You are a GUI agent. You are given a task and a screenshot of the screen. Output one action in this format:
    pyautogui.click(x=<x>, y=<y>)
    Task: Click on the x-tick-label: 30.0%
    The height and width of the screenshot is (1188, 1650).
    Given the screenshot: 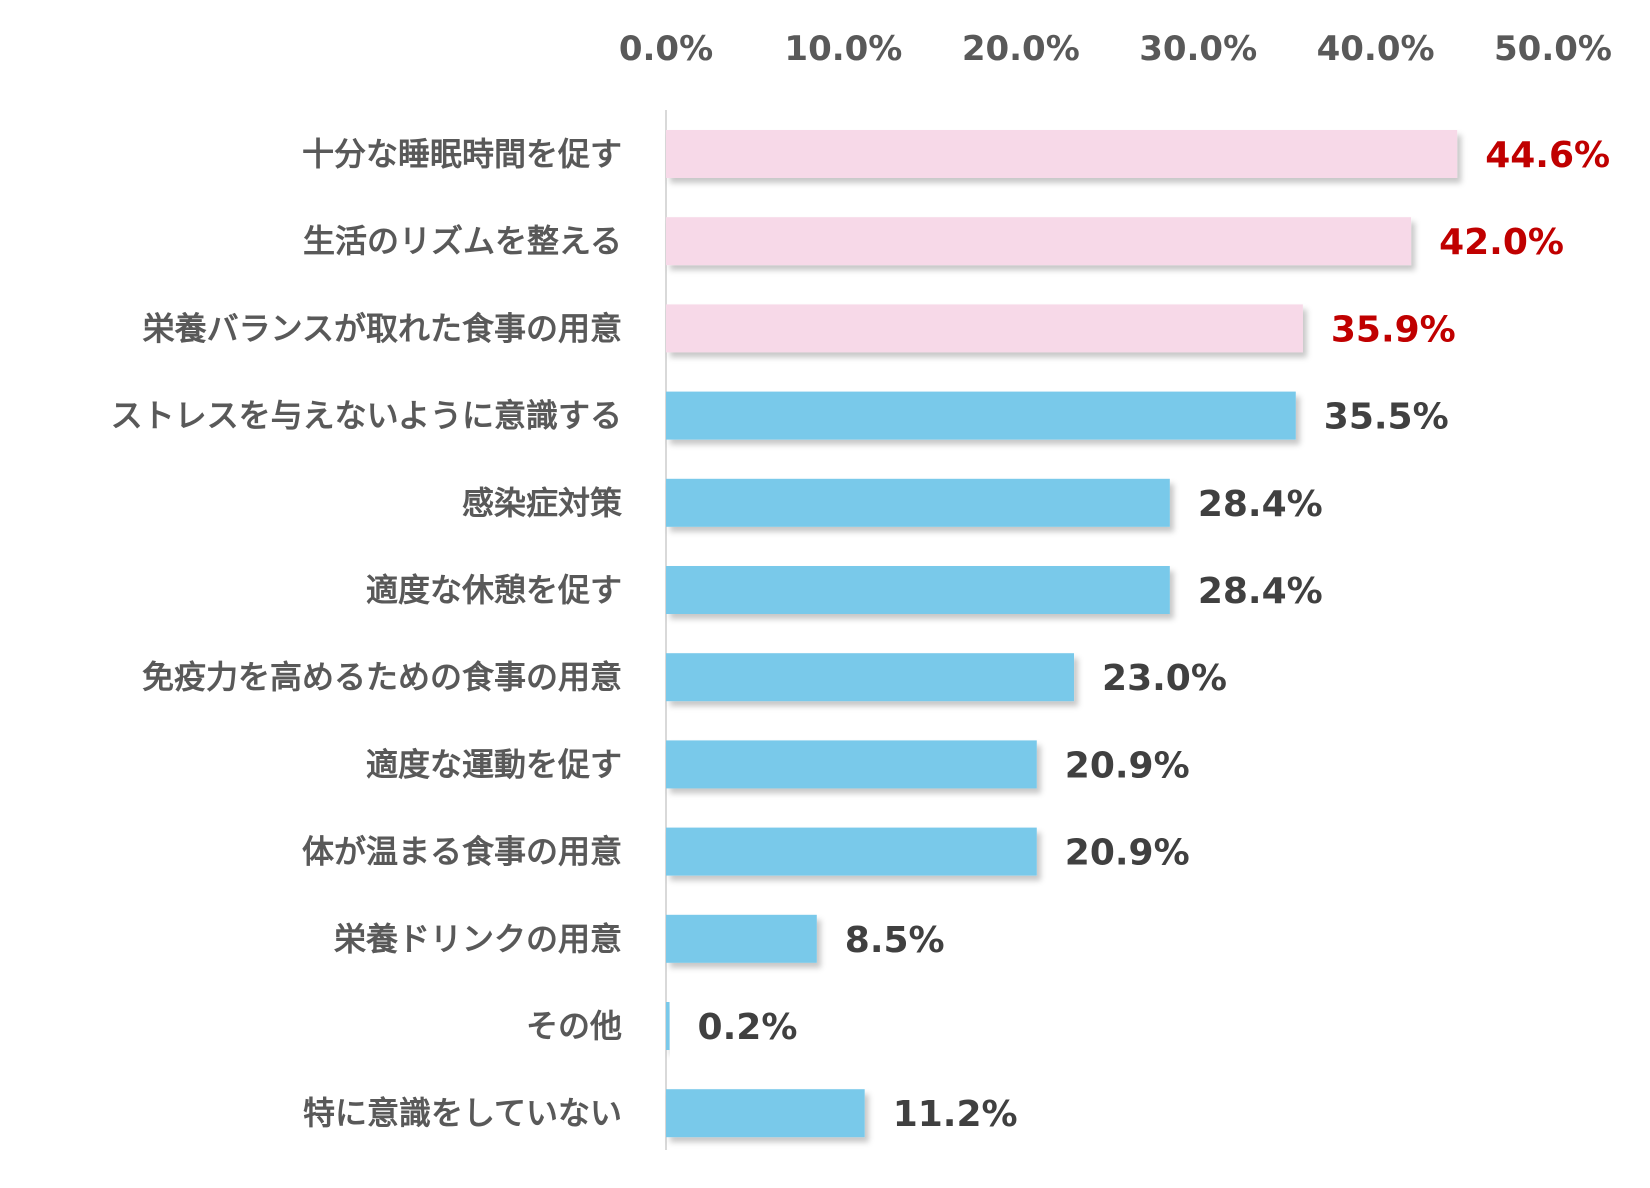 What is the action you would take?
    pyautogui.click(x=1198, y=49)
    